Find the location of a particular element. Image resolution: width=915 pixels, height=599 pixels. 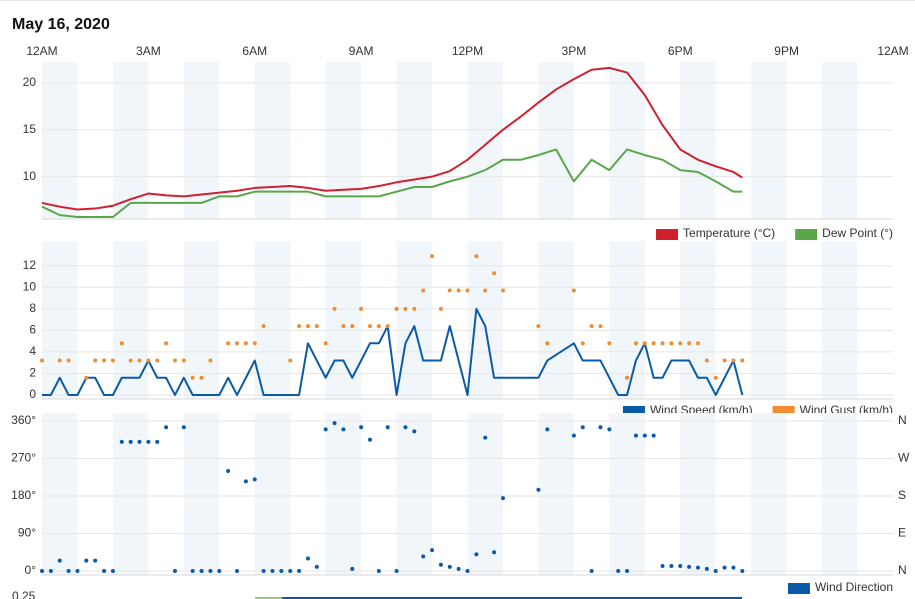

x-tick-label: 12PM is located at coordinates (467, 51).